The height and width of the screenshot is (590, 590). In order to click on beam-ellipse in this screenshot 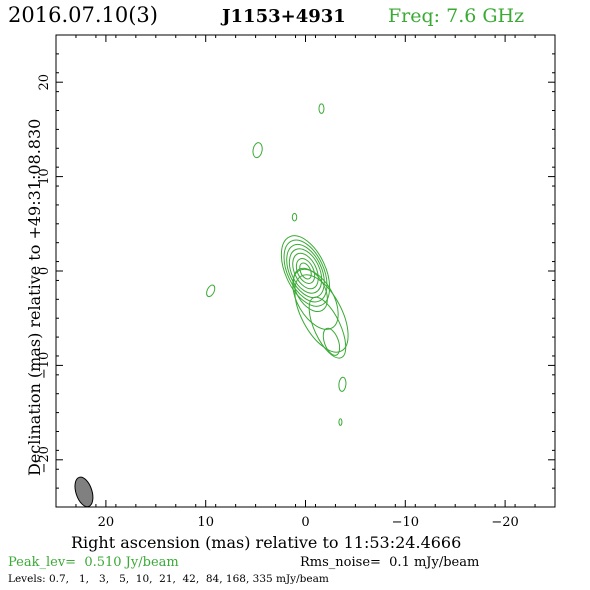, I will do `click(84, 492)`.